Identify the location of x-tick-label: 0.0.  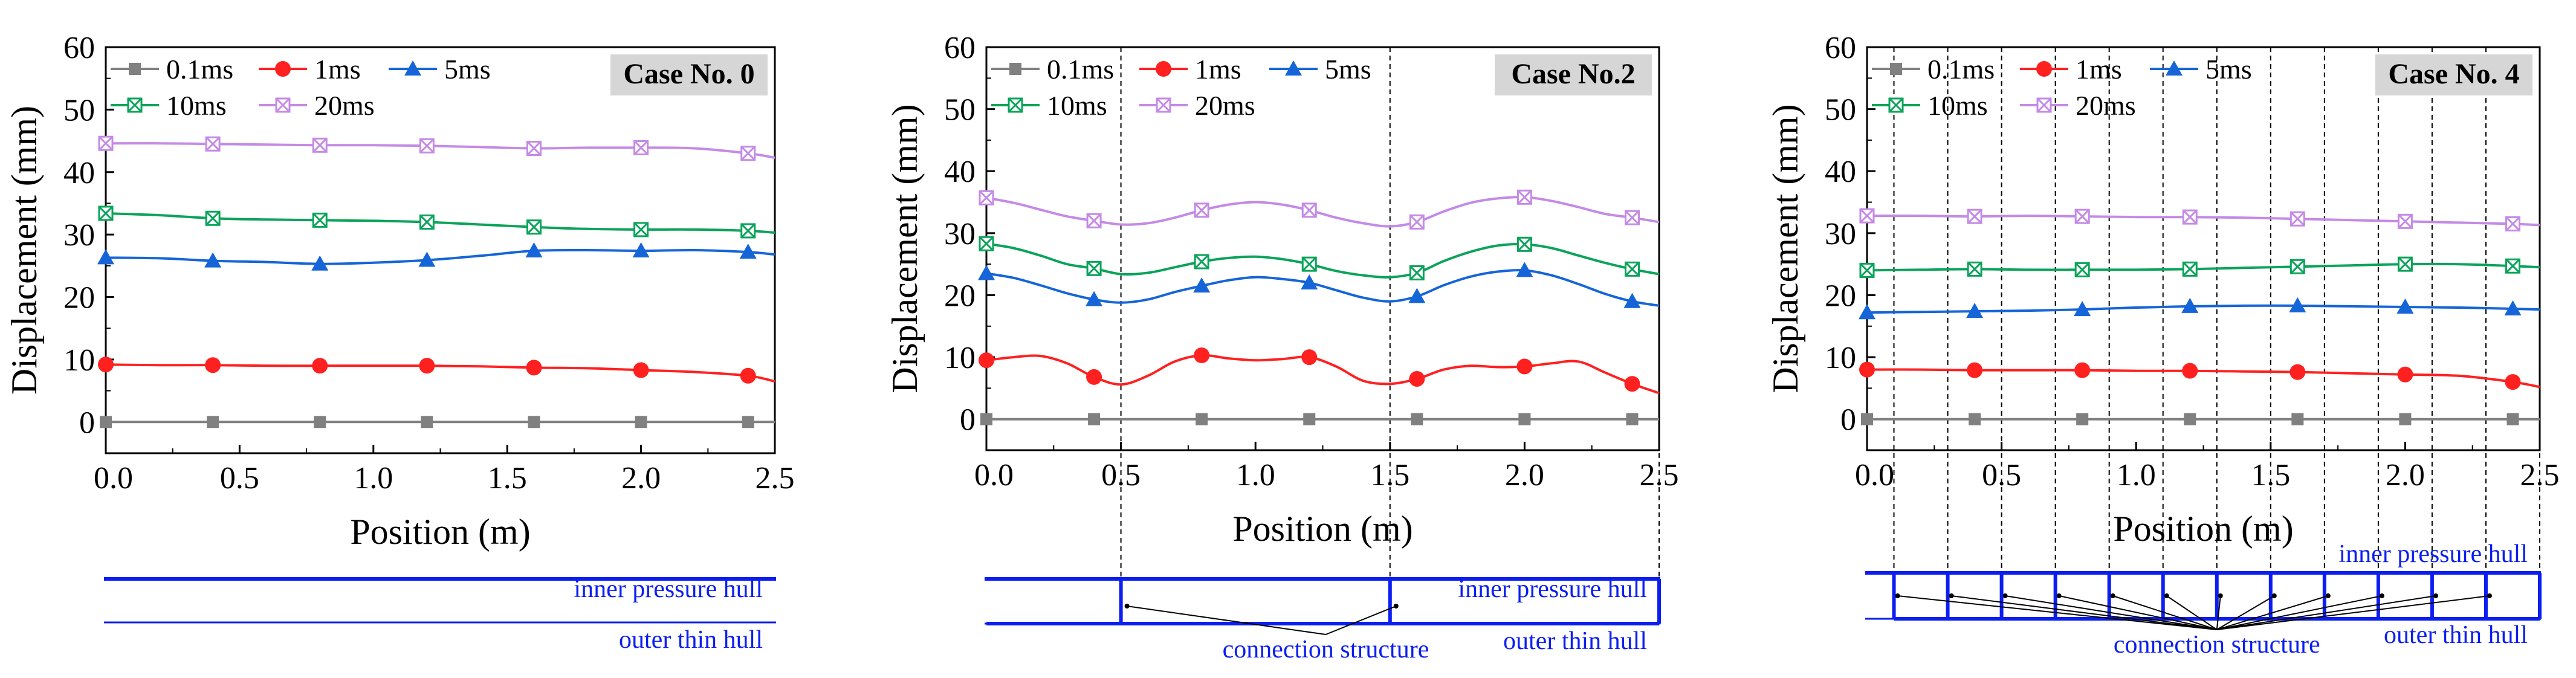
(113, 478).